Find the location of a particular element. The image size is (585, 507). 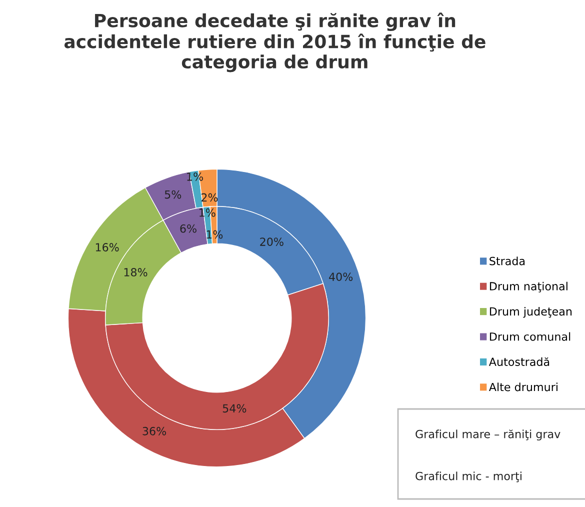

text: Graficul mare – răniţi grav is located at coordinates (488, 435).